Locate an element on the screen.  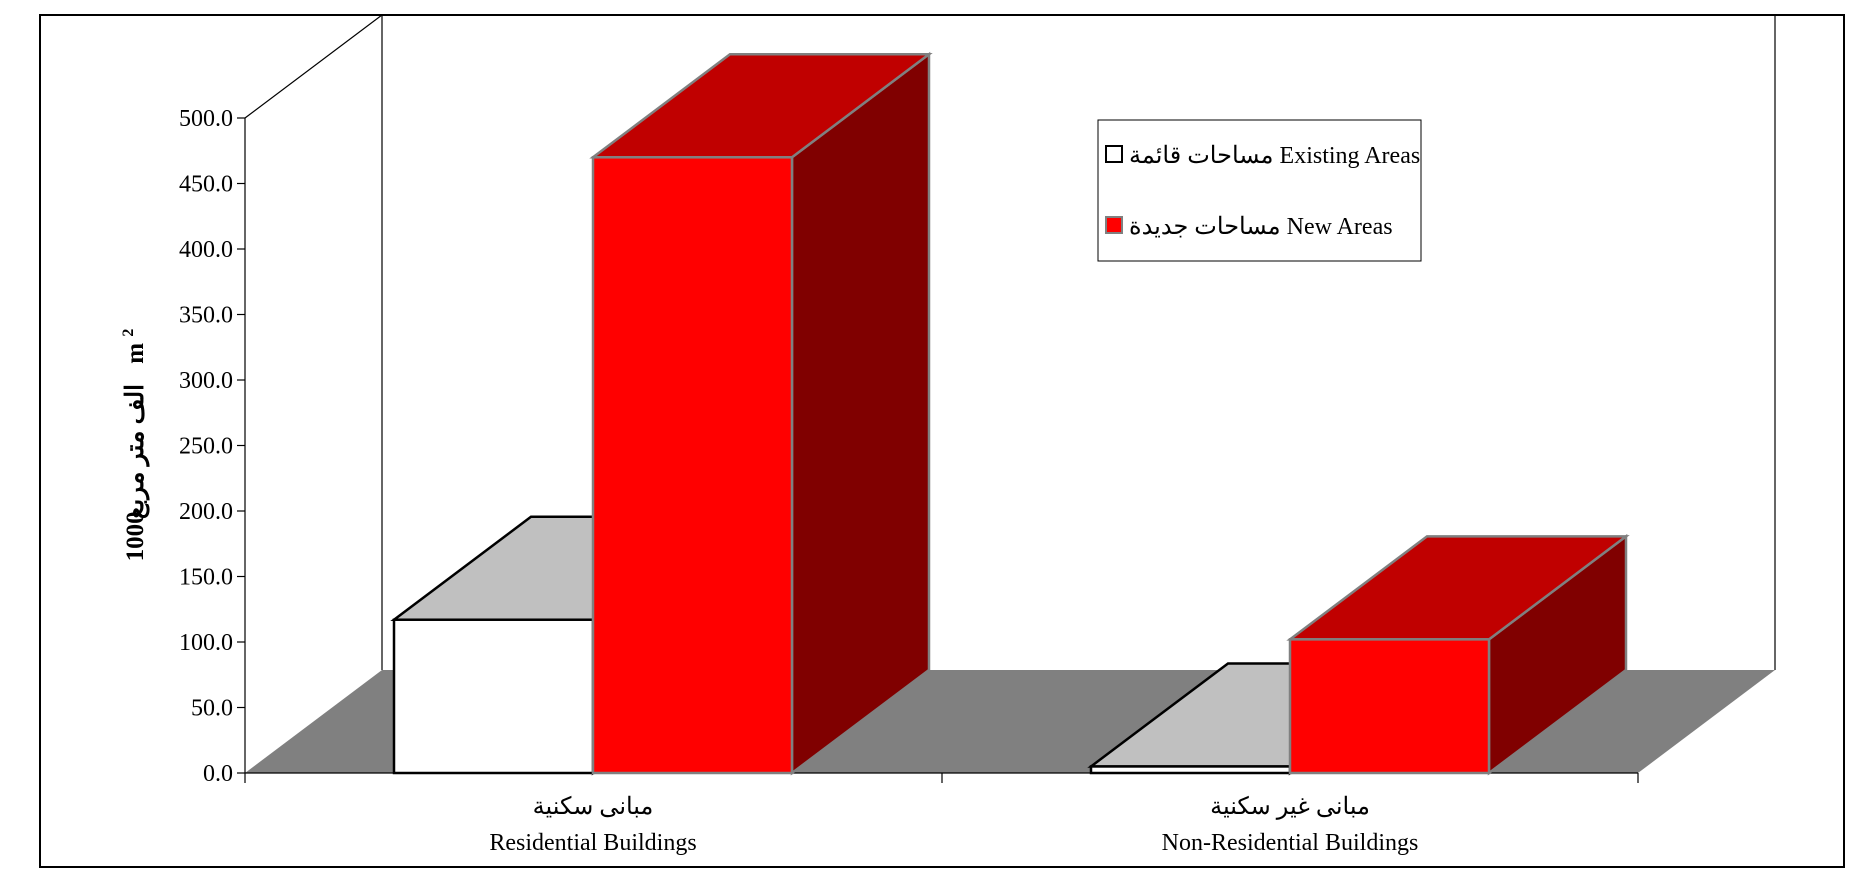
legend-box is located at coordinates (1259, 190).